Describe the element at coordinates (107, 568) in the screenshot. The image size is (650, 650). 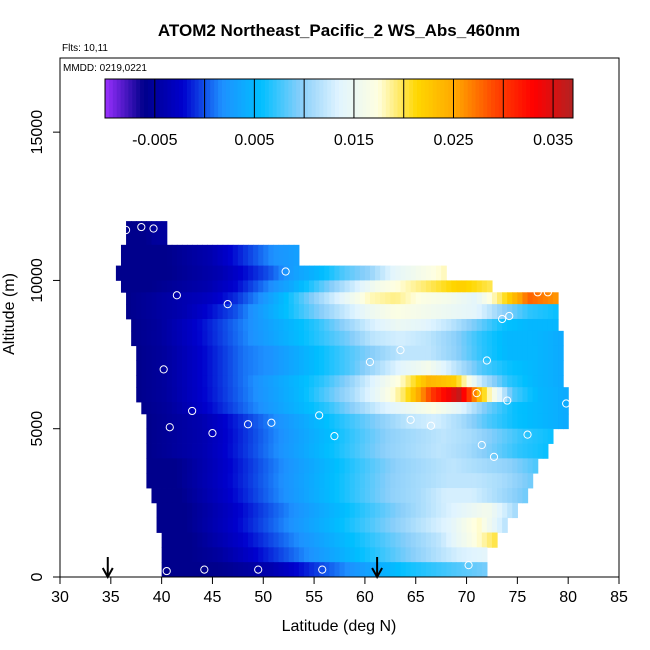
I see `down-arrow-icon` at that location.